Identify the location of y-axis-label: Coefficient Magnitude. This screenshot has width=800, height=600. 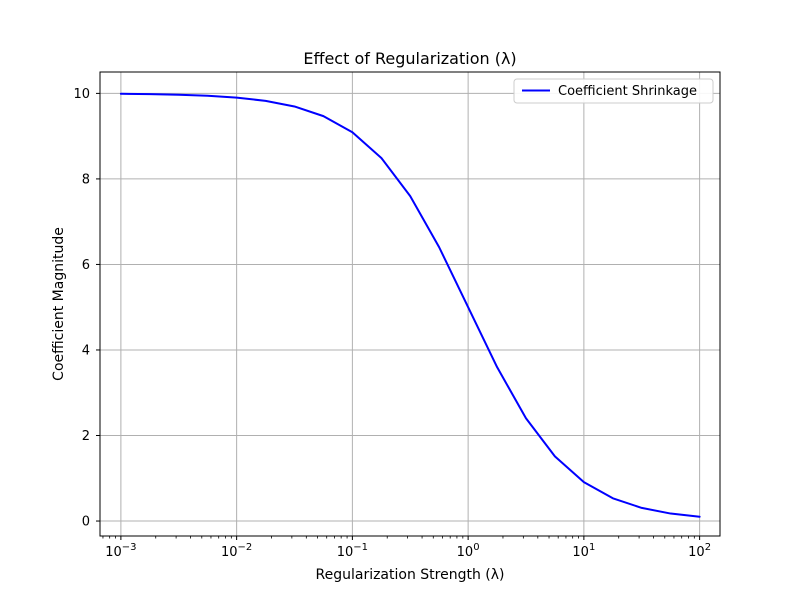
(59, 304).